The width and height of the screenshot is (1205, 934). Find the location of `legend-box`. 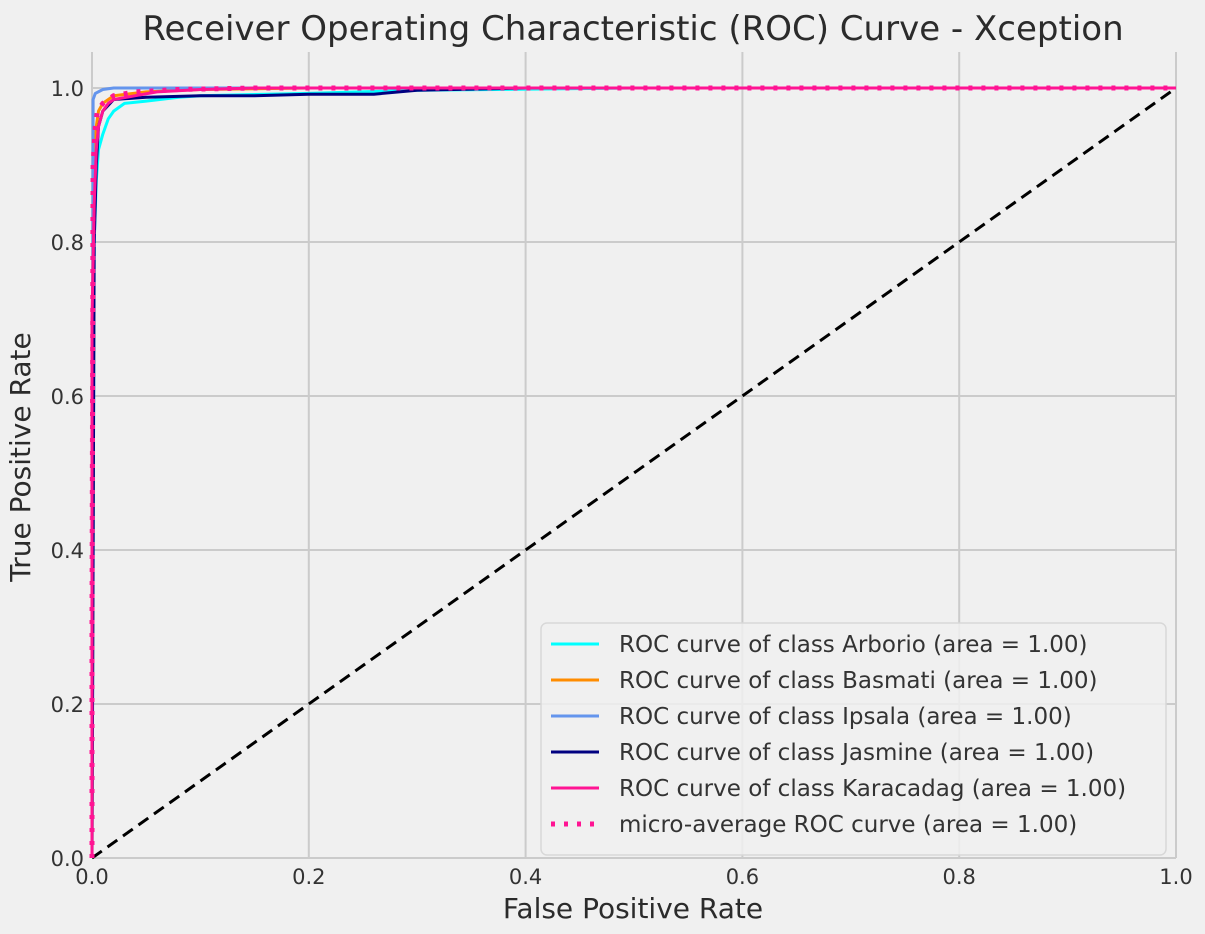

legend-box is located at coordinates (853, 739).